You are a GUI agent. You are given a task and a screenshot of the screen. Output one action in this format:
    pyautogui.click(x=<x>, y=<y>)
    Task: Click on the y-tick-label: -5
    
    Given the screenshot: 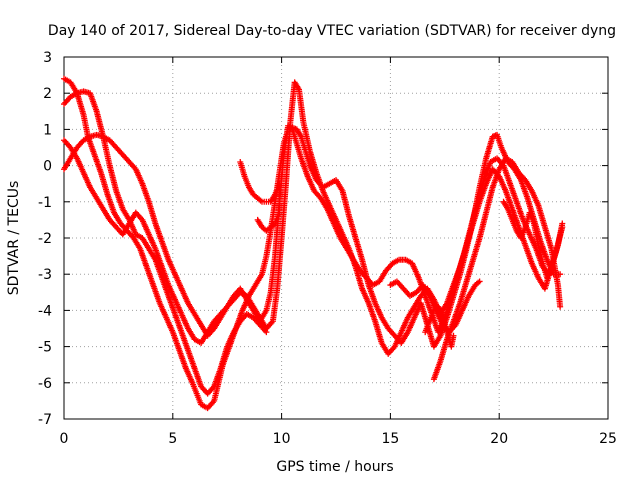 What is the action you would take?
    pyautogui.click(x=45, y=348)
    